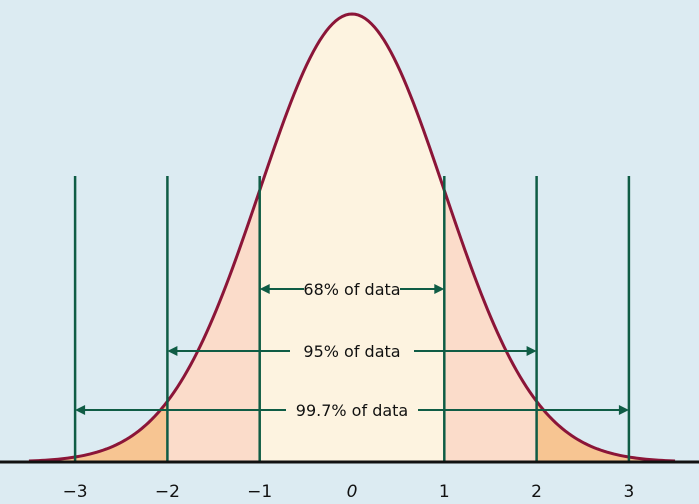 Image resolution: width=699 pixels, height=504 pixels. Describe the element at coordinates (444, 492) in the screenshot. I see `x-tick-label: 1` at that location.